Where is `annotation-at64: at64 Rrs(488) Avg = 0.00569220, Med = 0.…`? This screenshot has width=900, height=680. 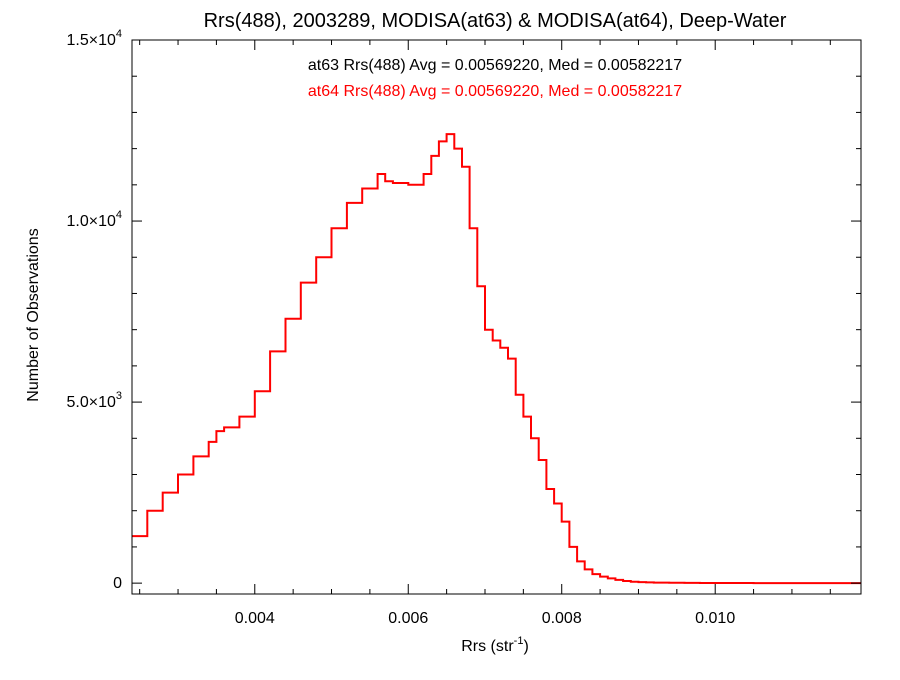
annotation-at64: at64 Rrs(488) Avg = 0.00569220, Med = 0.… is located at coordinates (495, 91).